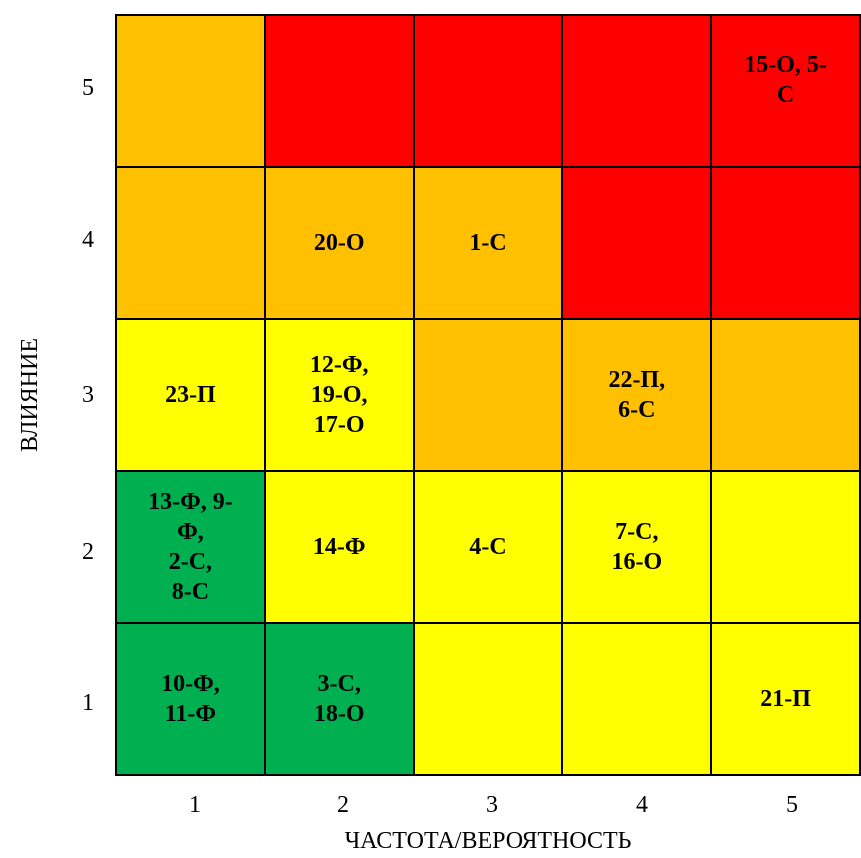 The width and height of the screenshot is (861, 858). I want to click on matrix-cell-impact-4-freq-2: 20-О, so click(340, 244).